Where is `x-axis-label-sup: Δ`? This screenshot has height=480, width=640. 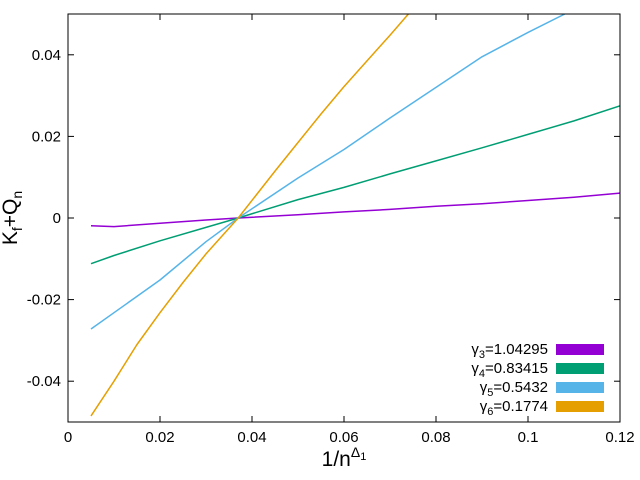
x-axis-label-sup: Δ is located at coordinates (355, 452).